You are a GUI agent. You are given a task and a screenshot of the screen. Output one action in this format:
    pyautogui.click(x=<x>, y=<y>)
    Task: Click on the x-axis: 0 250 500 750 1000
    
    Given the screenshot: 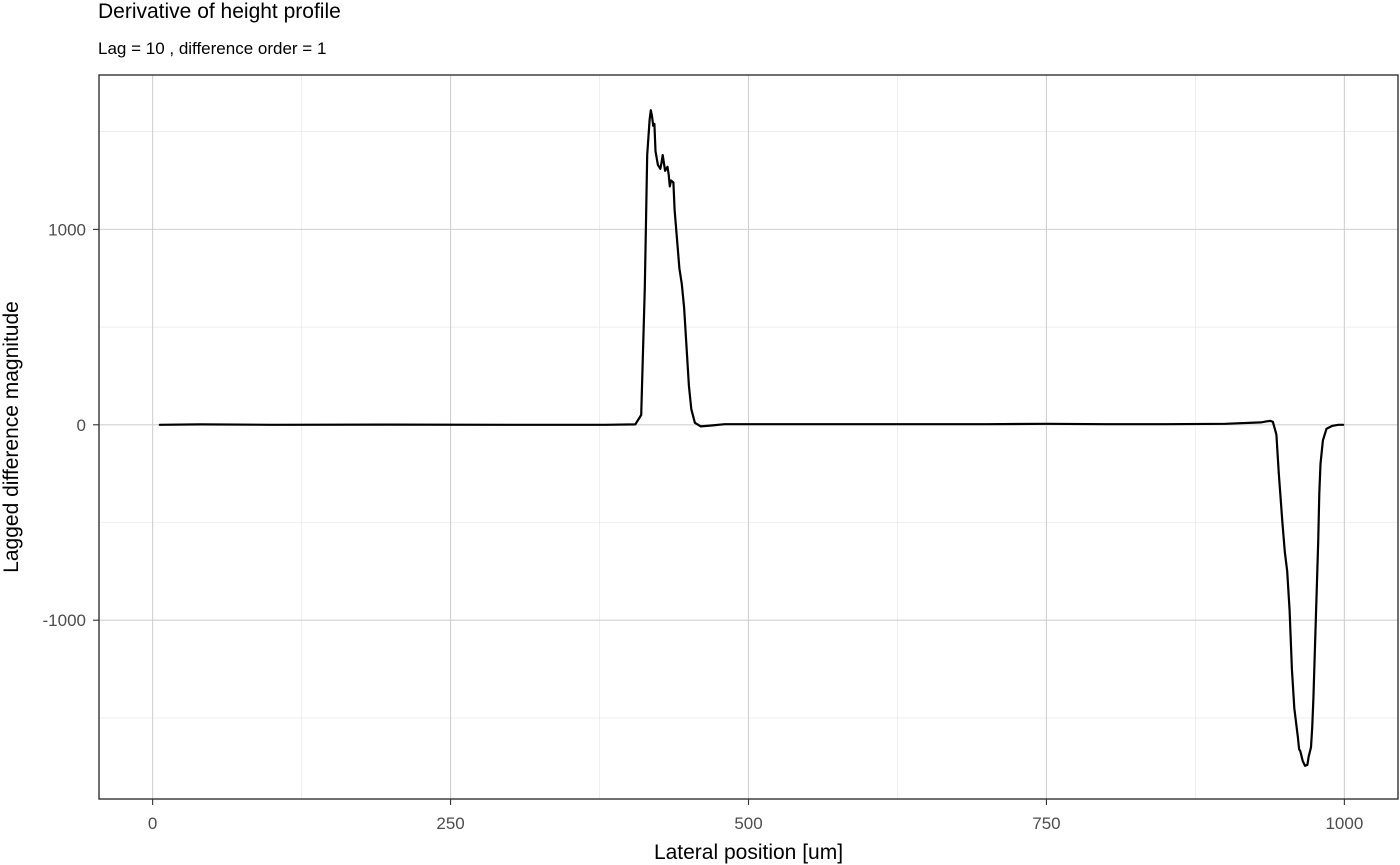 What is the action you would take?
    pyautogui.click(x=755, y=816)
    